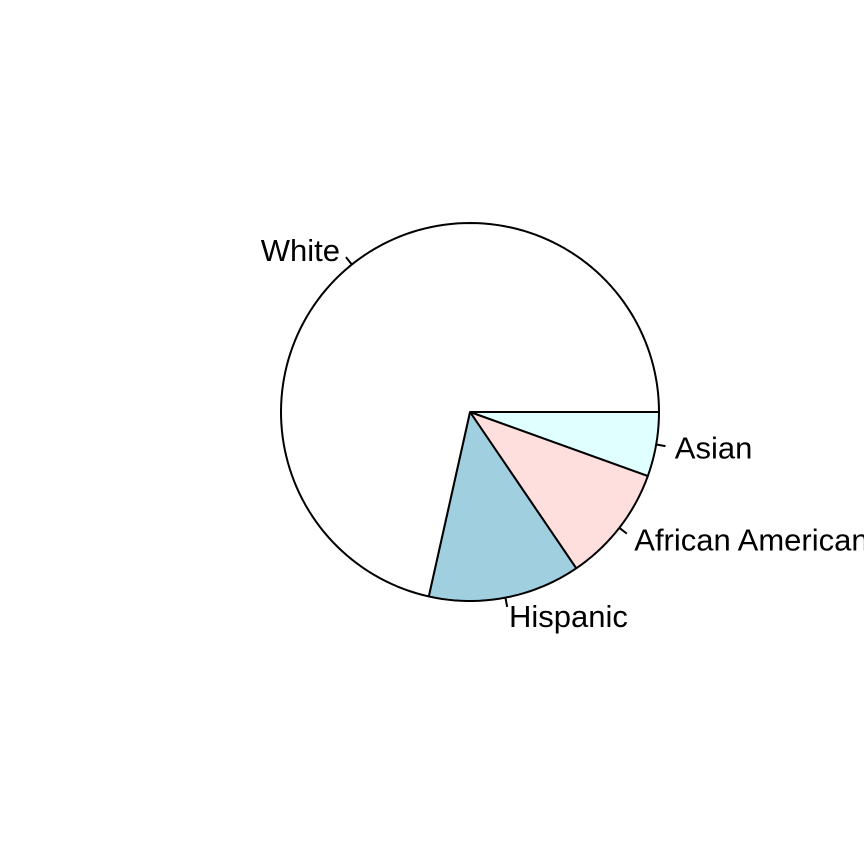 This screenshot has height=864, width=864. I want to click on pie-tick-asian, so click(661, 445).